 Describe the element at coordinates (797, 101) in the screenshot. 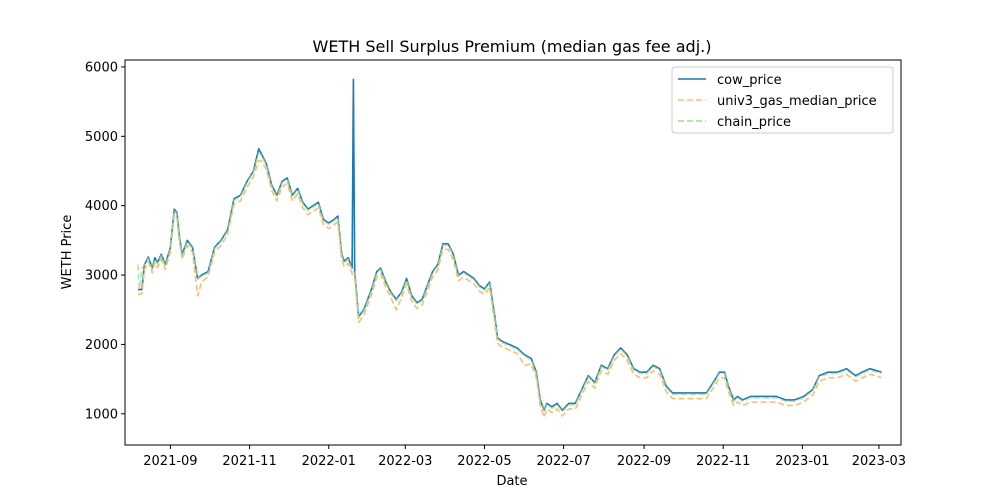

I see `legend-label-univ3_gas_median_price: univ3_gas_median_price` at that location.